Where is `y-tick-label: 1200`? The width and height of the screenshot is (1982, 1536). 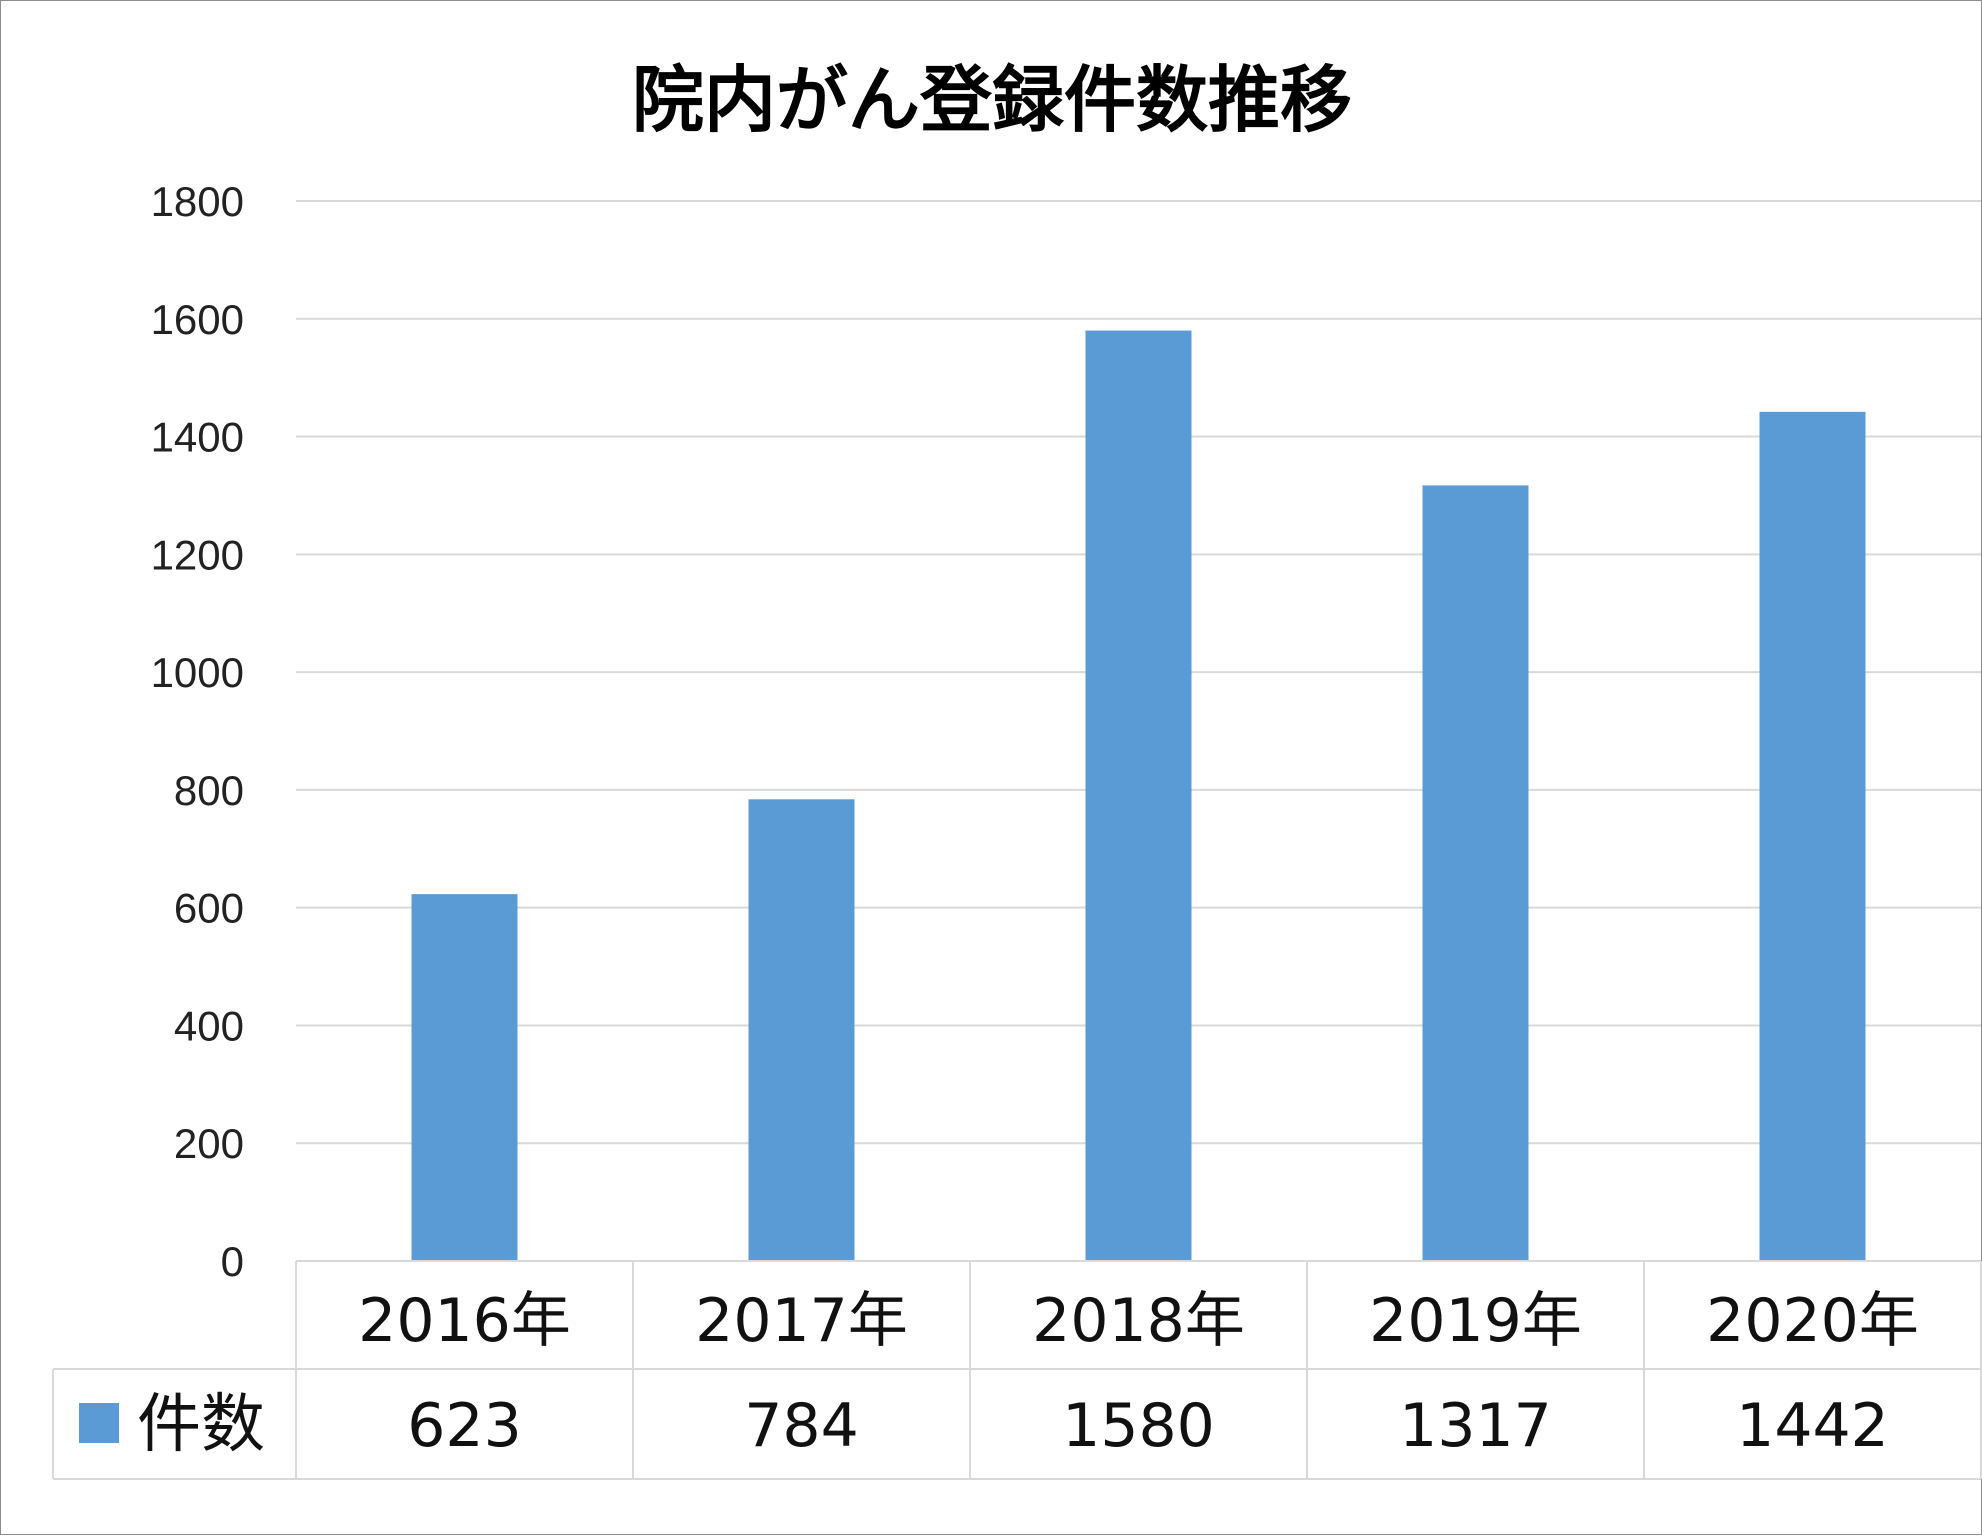
y-tick-label: 1200 is located at coordinates (197, 554).